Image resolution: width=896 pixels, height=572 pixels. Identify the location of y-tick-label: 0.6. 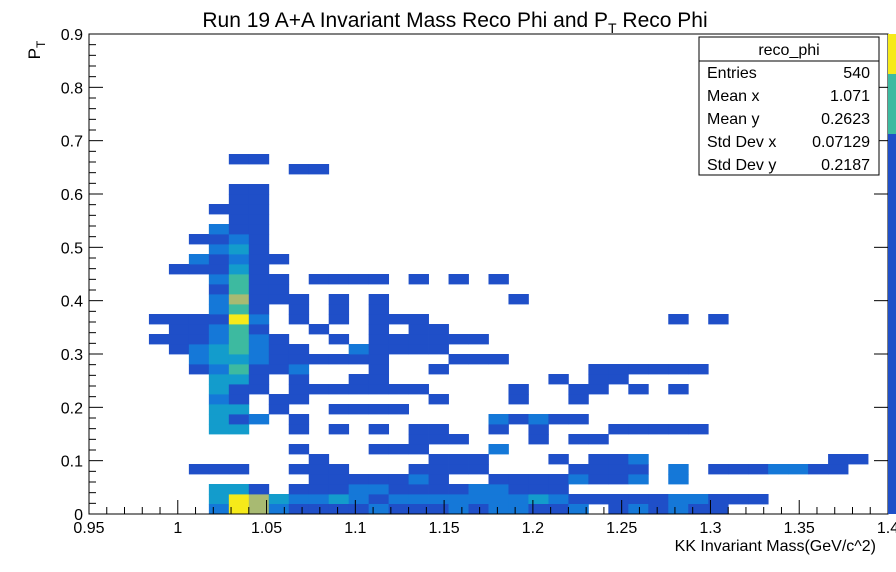
(72, 195).